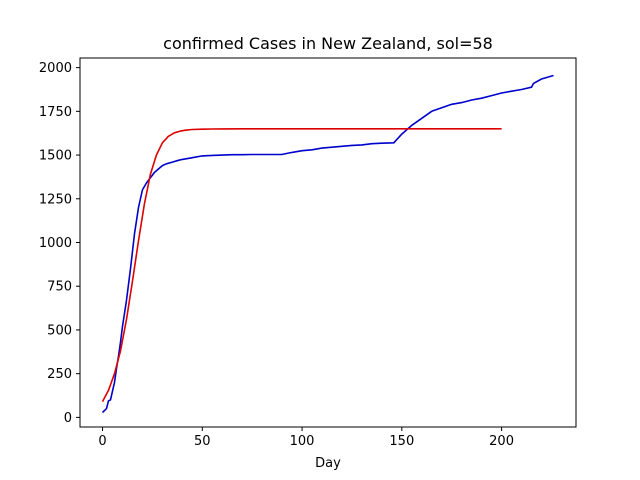 This screenshot has width=640, height=480. What do you see at coordinates (59, 330) in the screenshot?
I see `y-tick-label: 500` at bounding box center [59, 330].